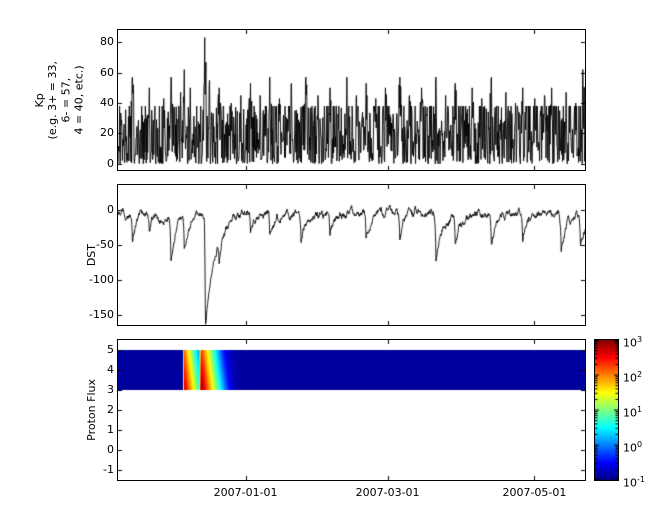 This screenshot has height=523, width=665. Describe the element at coordinates (107, 133) in the screenshot. I see `kp-ytick-label: 20` at that location.